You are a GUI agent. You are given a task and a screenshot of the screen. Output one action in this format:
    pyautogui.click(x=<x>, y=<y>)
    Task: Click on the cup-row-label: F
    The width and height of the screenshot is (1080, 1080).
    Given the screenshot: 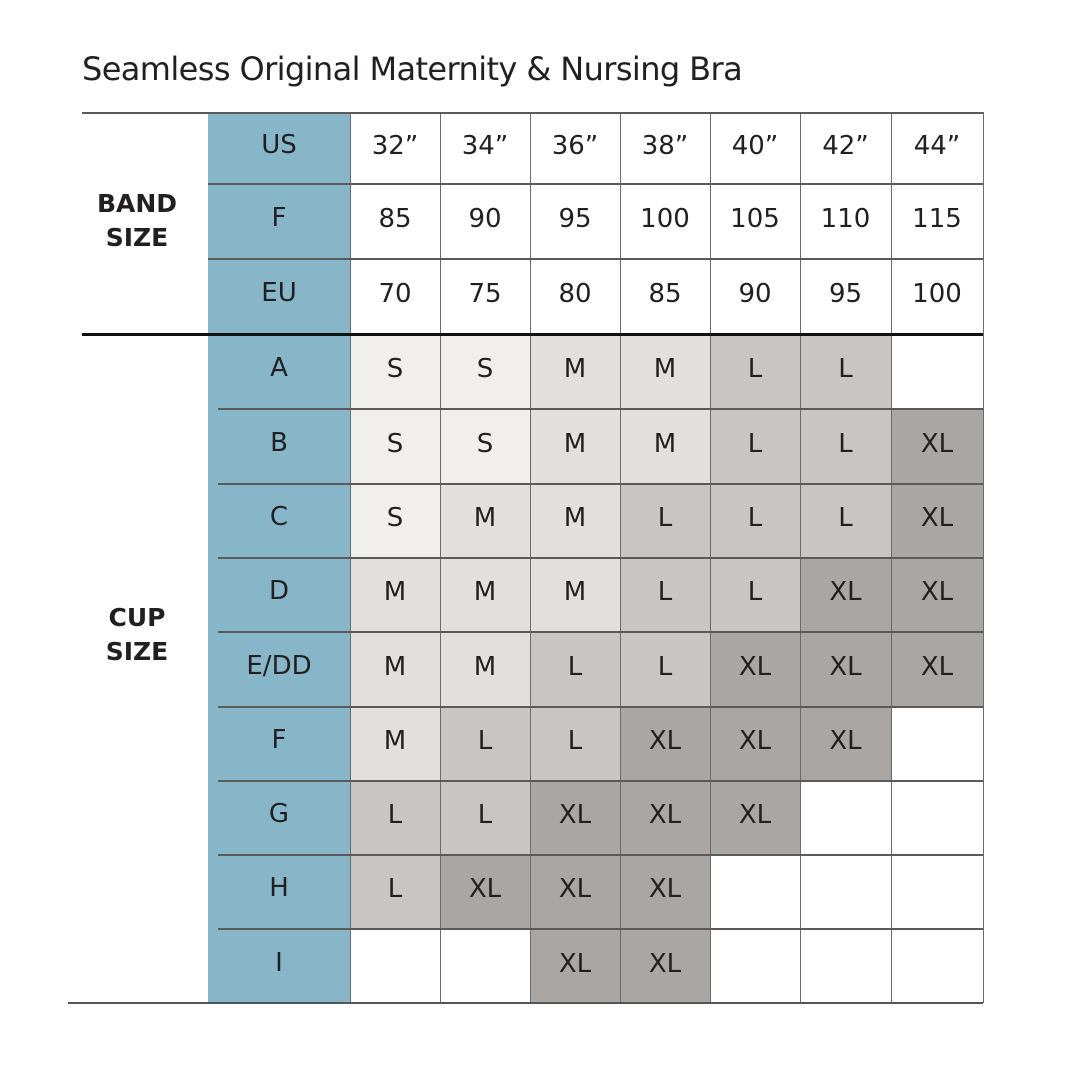 What is the action you would take?
    pyautogui.click(x=279, y=743)
    